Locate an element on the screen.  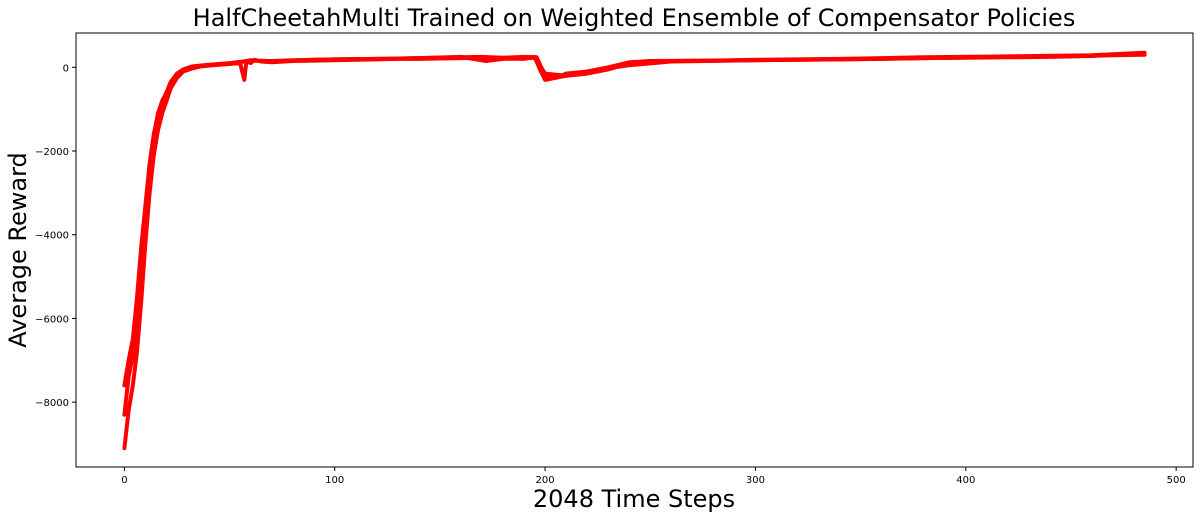
y-tick-label: 0 is located at coordinates (66, 68).